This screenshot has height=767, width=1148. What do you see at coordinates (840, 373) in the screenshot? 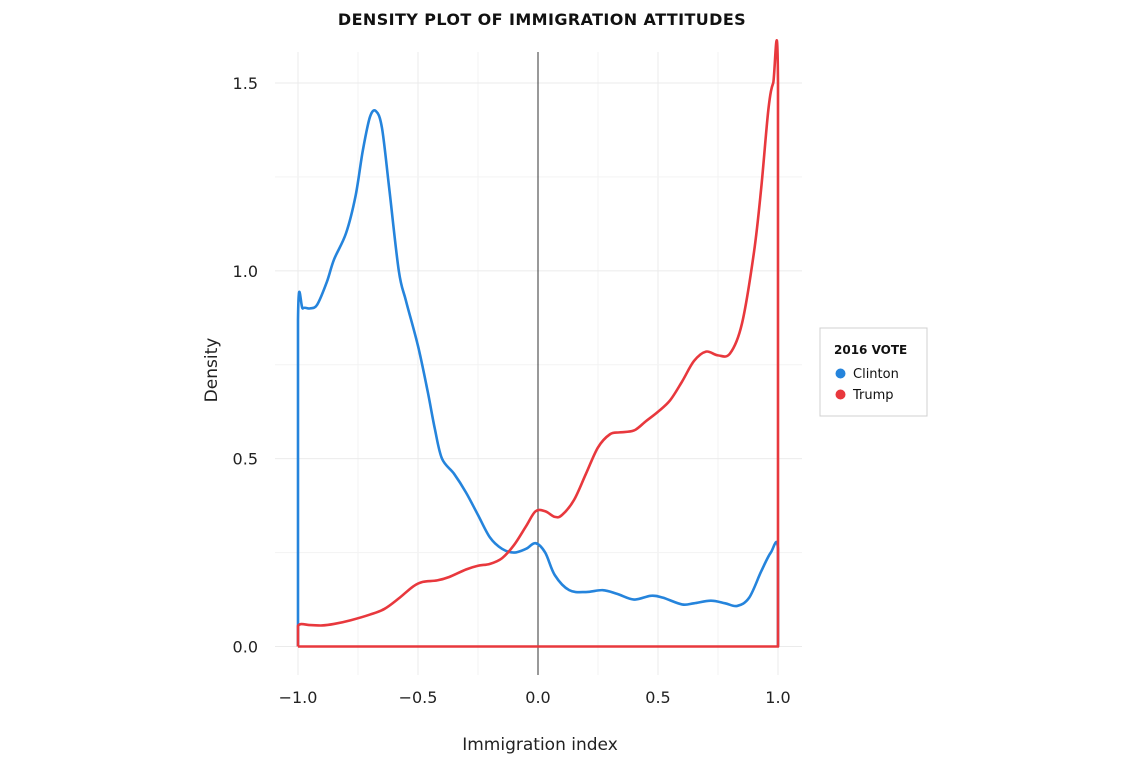
I see `legend-marker-clinton` at bounding box center [840, 373].